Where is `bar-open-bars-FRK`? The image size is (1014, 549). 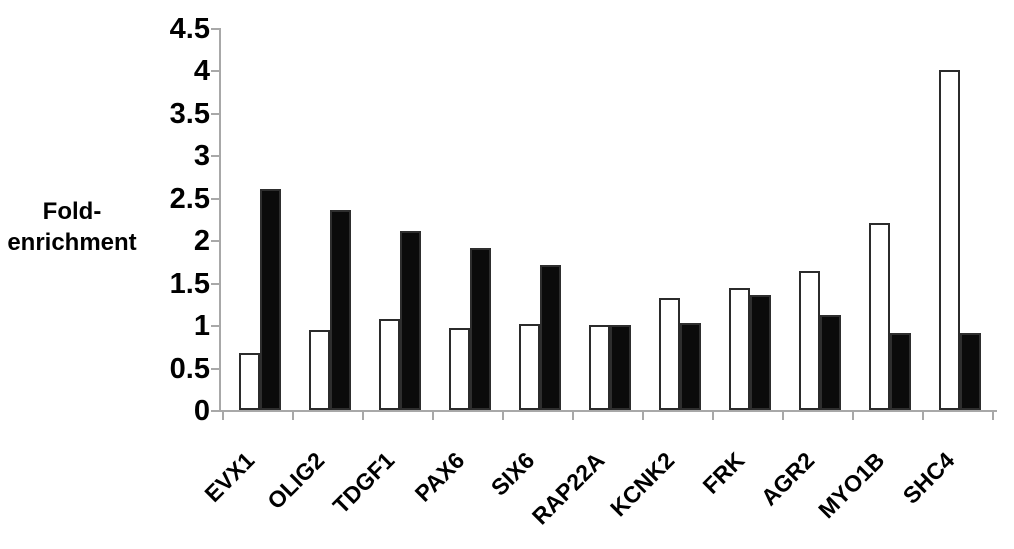
bar-open-bars-FRK is located at coordinates (739, 349).